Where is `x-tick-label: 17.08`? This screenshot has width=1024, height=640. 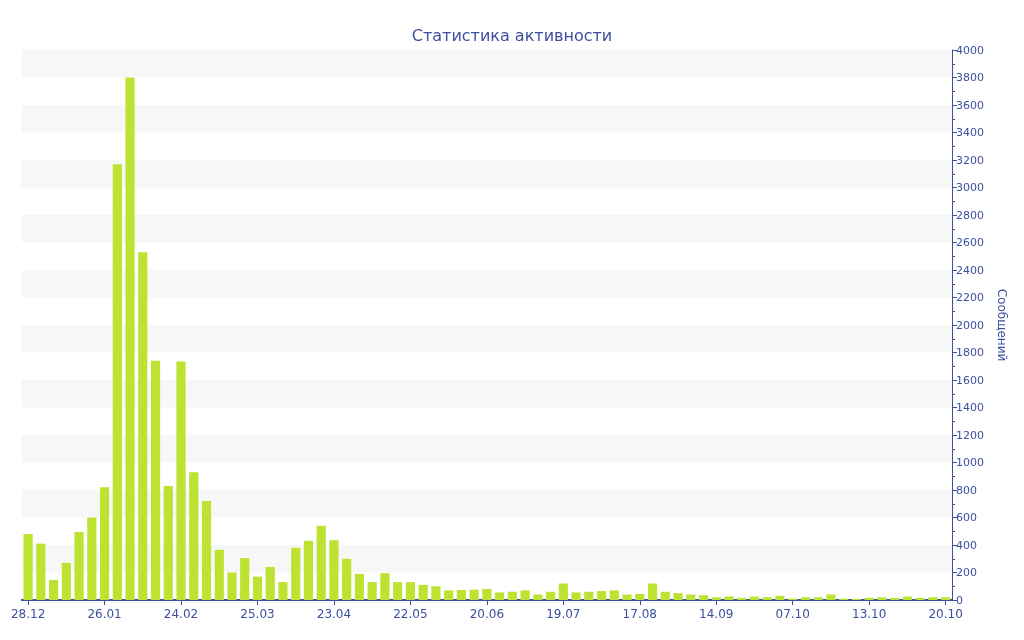
x-tick-label: 17.08 is located at coordinates (639, 614).